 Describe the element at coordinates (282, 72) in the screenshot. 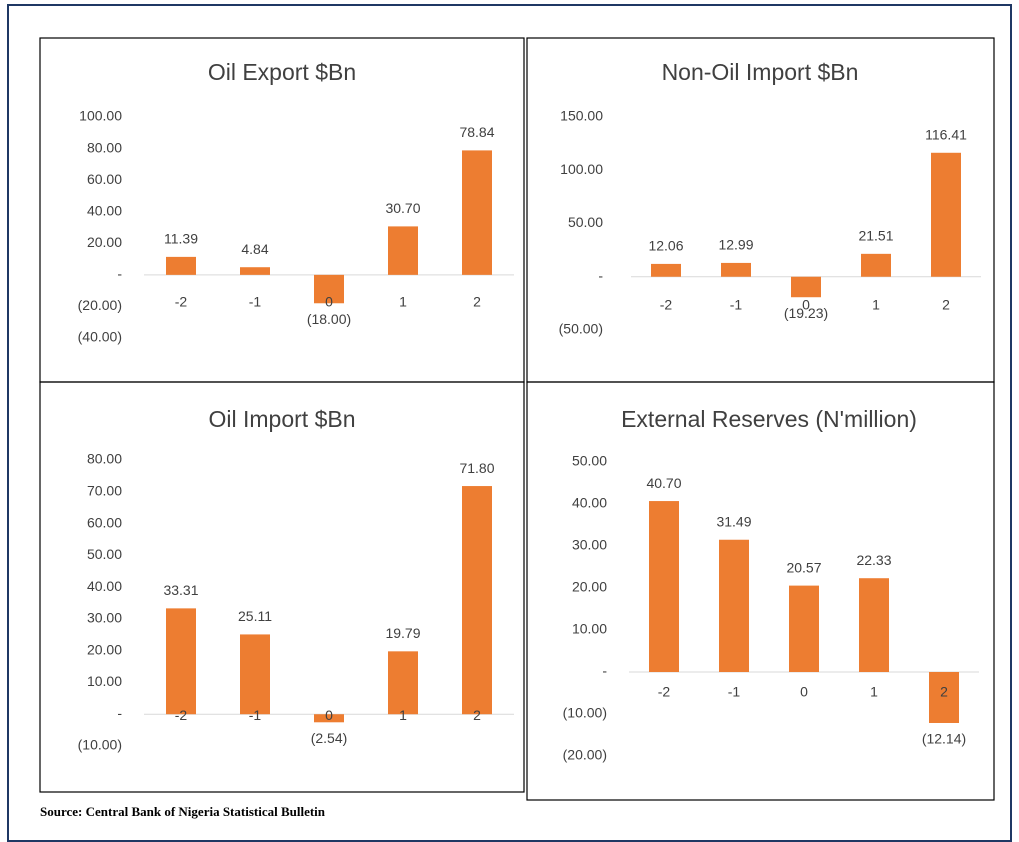

I see `chart-title: Oil Export $Bn` at that location.